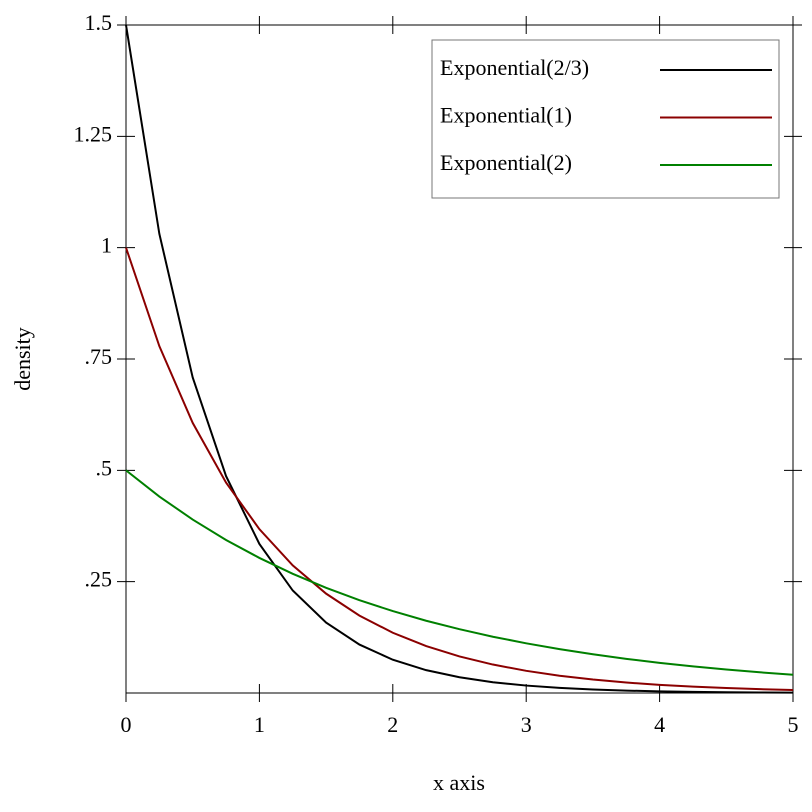 This screenshot has height=812, width=812. What do you see at coordinates (99, 356) in the screenshot?
I see `y-tick-label: .75` at bounding box center [99, 356].